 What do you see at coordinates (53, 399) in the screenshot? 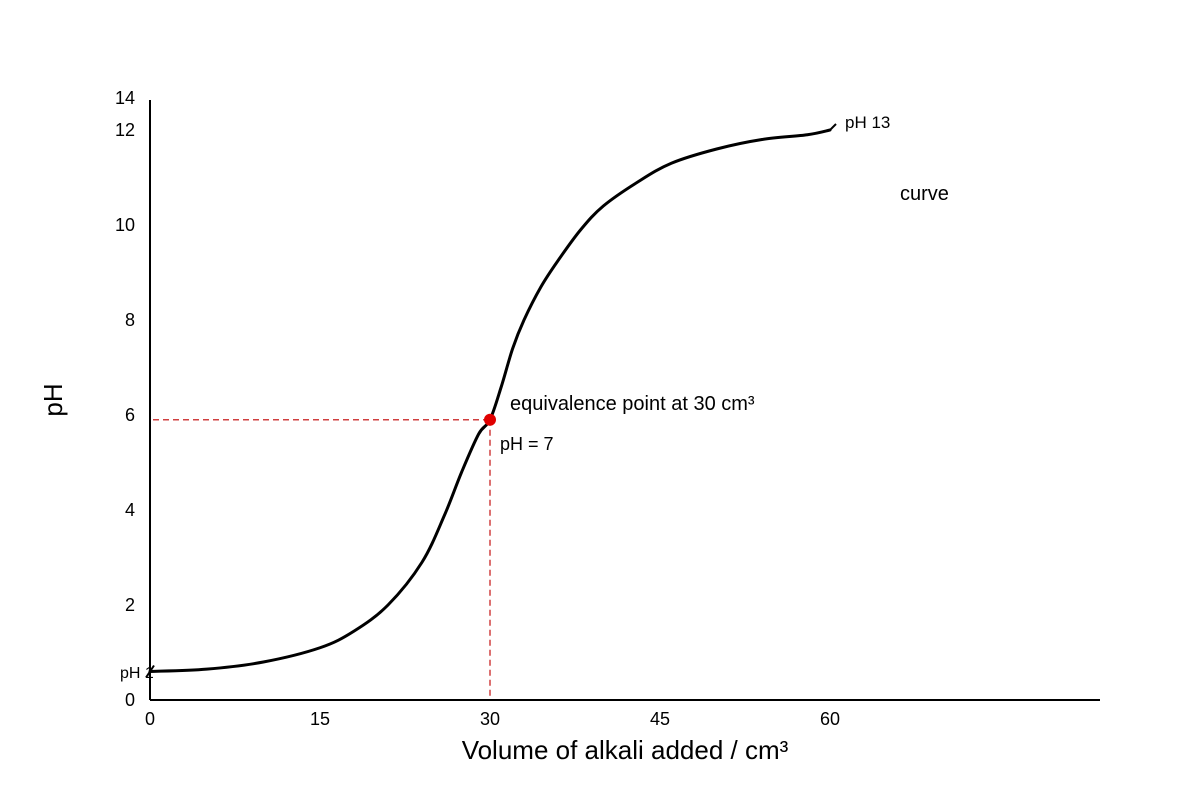
I see `y-axis-title: pH` at bounding box center [53, 399].